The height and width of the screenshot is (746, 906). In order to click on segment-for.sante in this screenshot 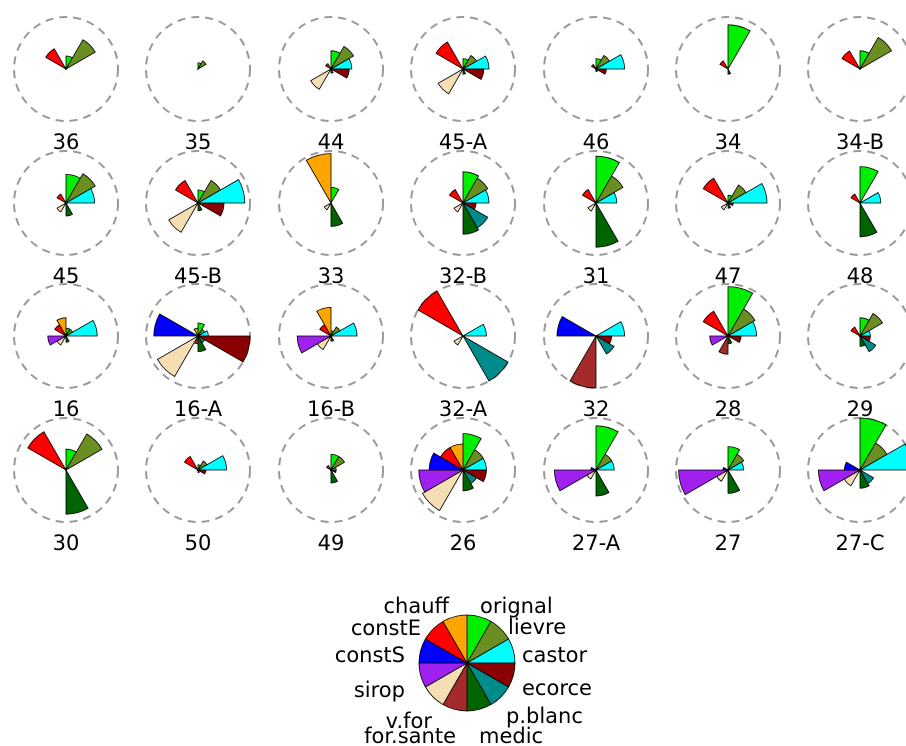, I will do `click(723, 344)`.